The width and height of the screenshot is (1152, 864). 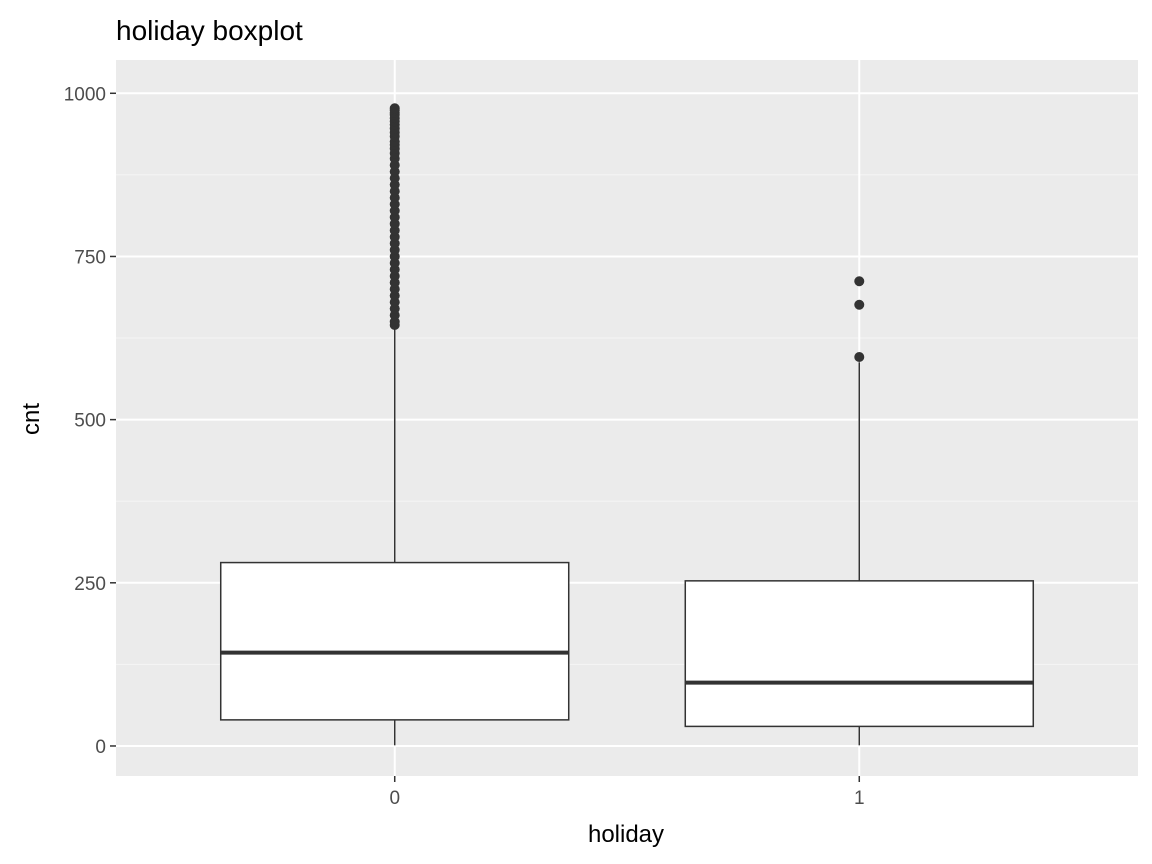 What do you see at coordinates (90, 584) in the screenshot?
I see `y-tick-label: 250` at bounding box center [90, 584].